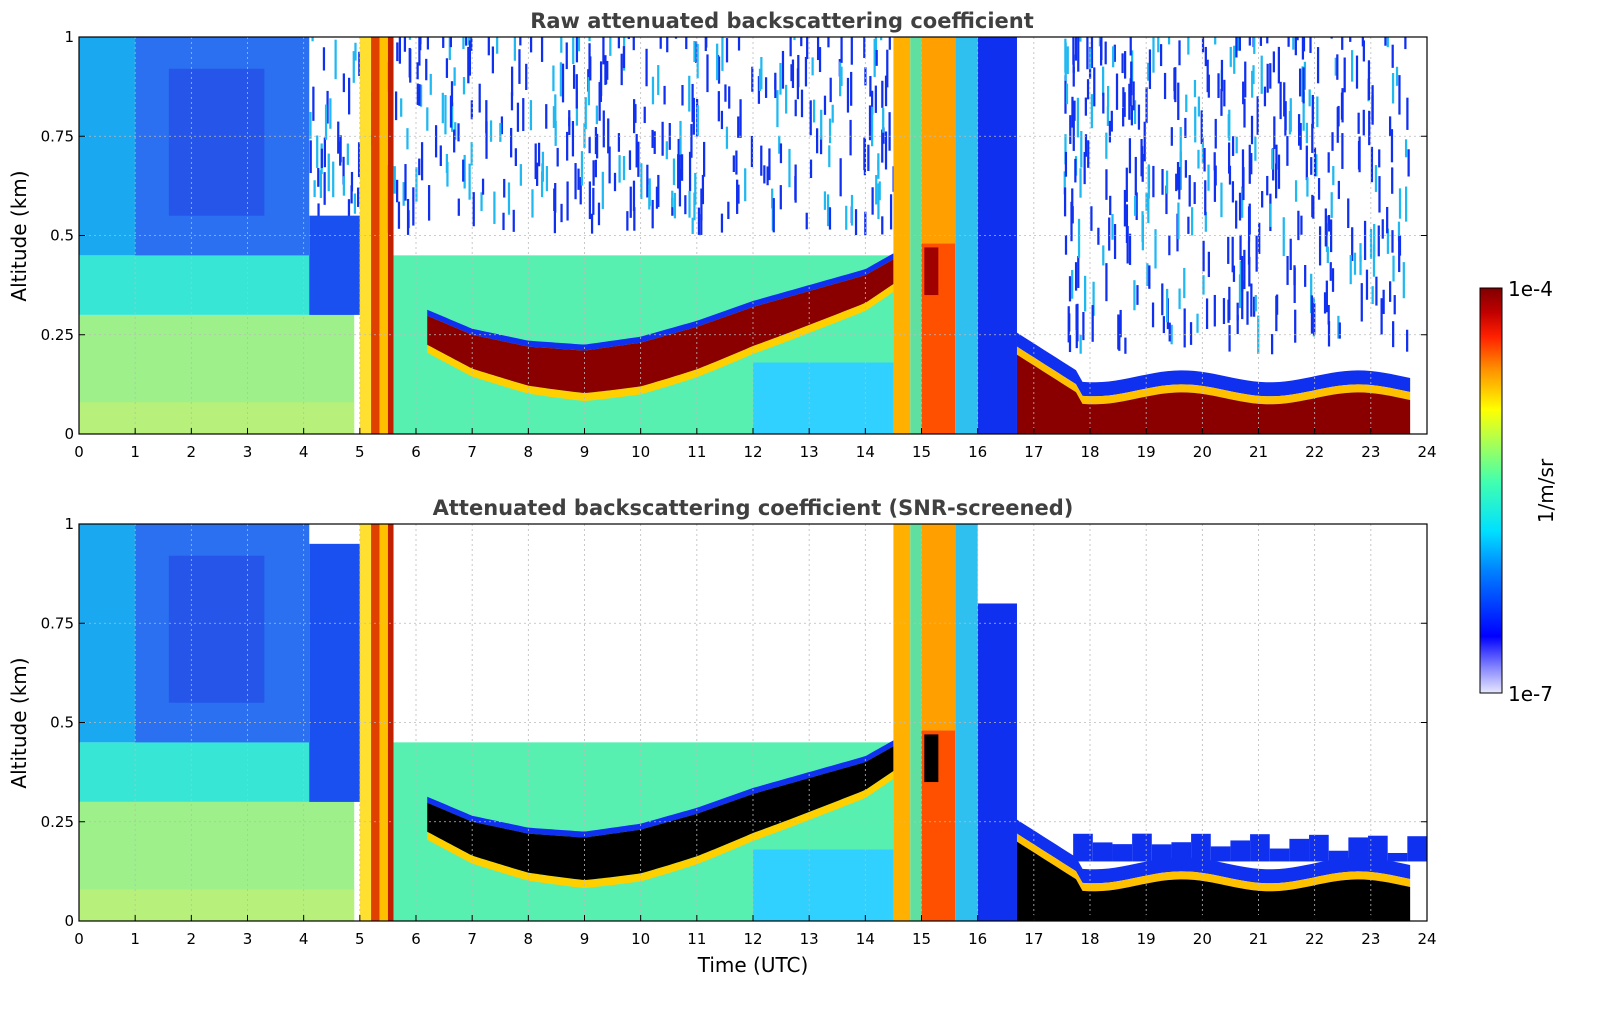 This screenshot has width=1621, height=1020. I want to click on x-tick-label: 23, so click(1370, 452).